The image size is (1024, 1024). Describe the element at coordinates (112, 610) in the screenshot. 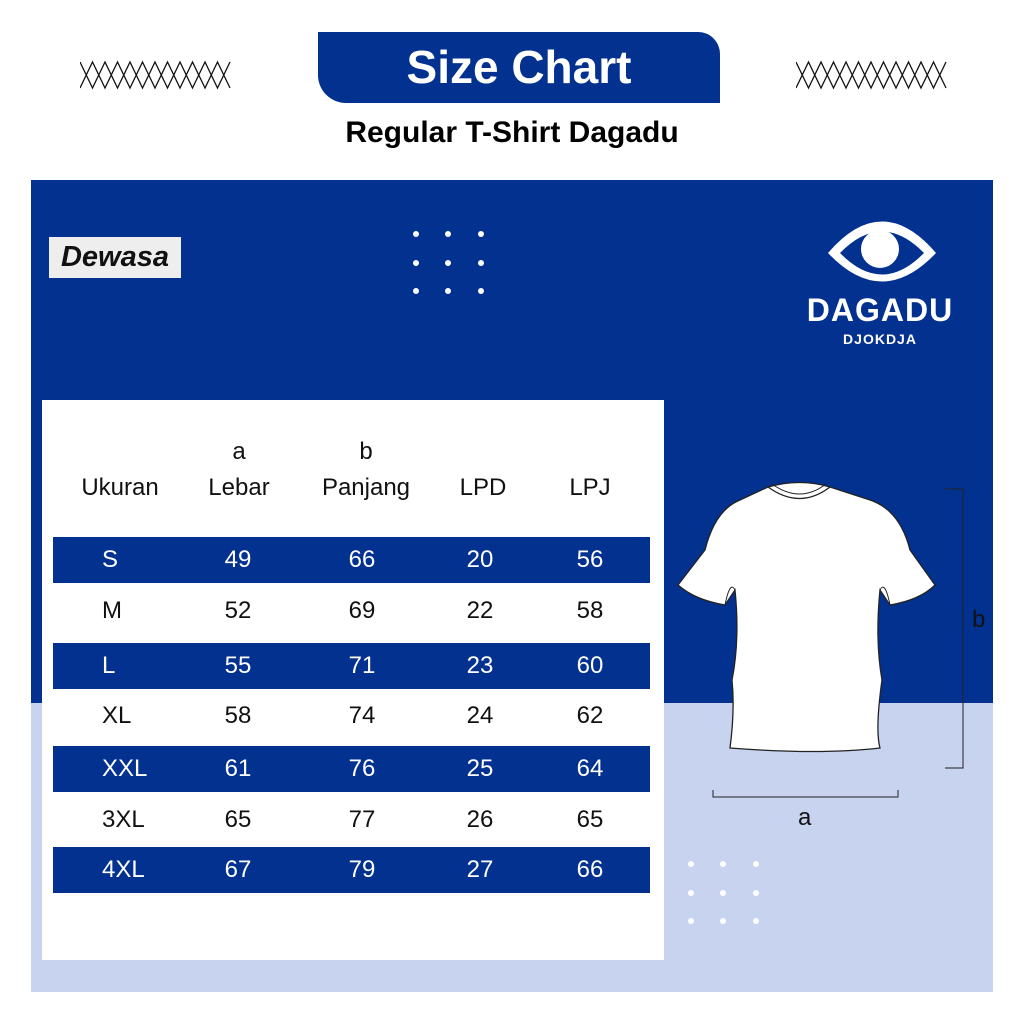

I see `size-cell: M` at that location.